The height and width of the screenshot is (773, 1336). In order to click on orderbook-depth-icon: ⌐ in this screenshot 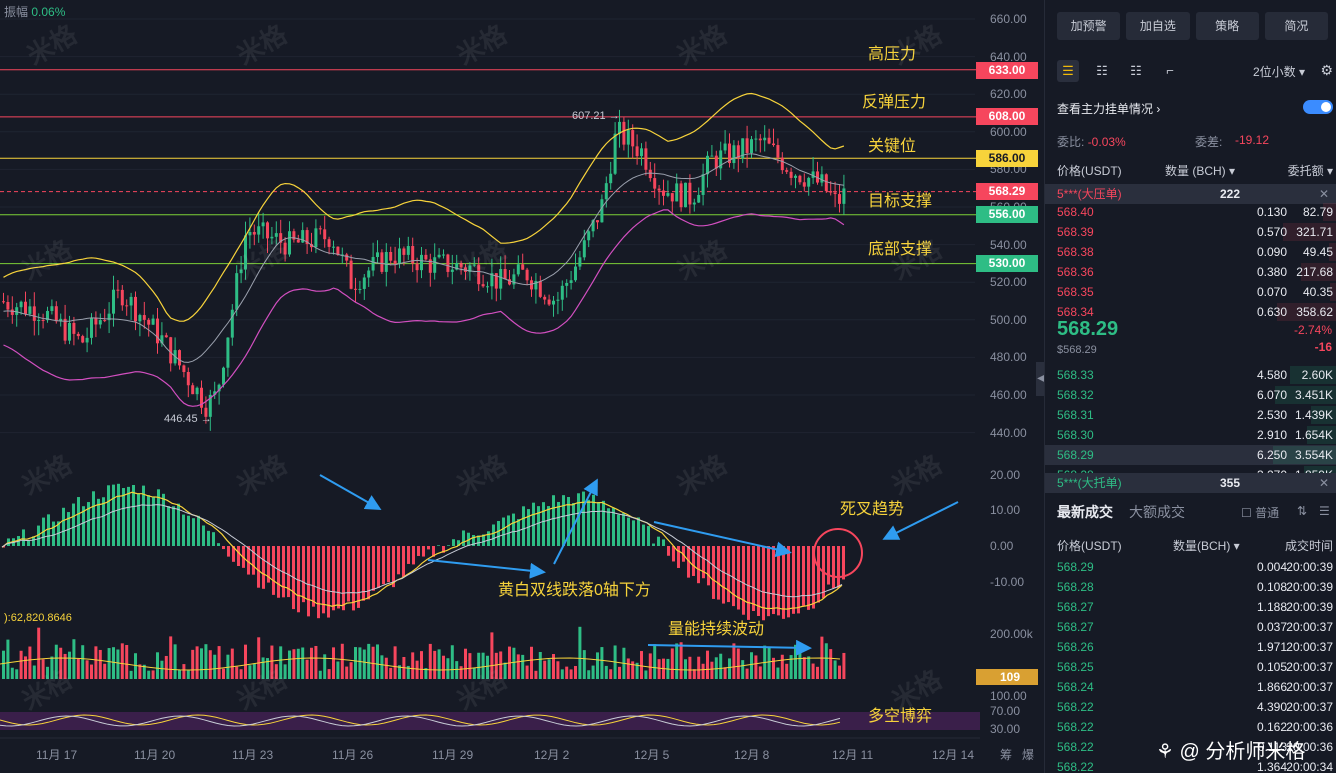, I will do `click(1170, 70)`.